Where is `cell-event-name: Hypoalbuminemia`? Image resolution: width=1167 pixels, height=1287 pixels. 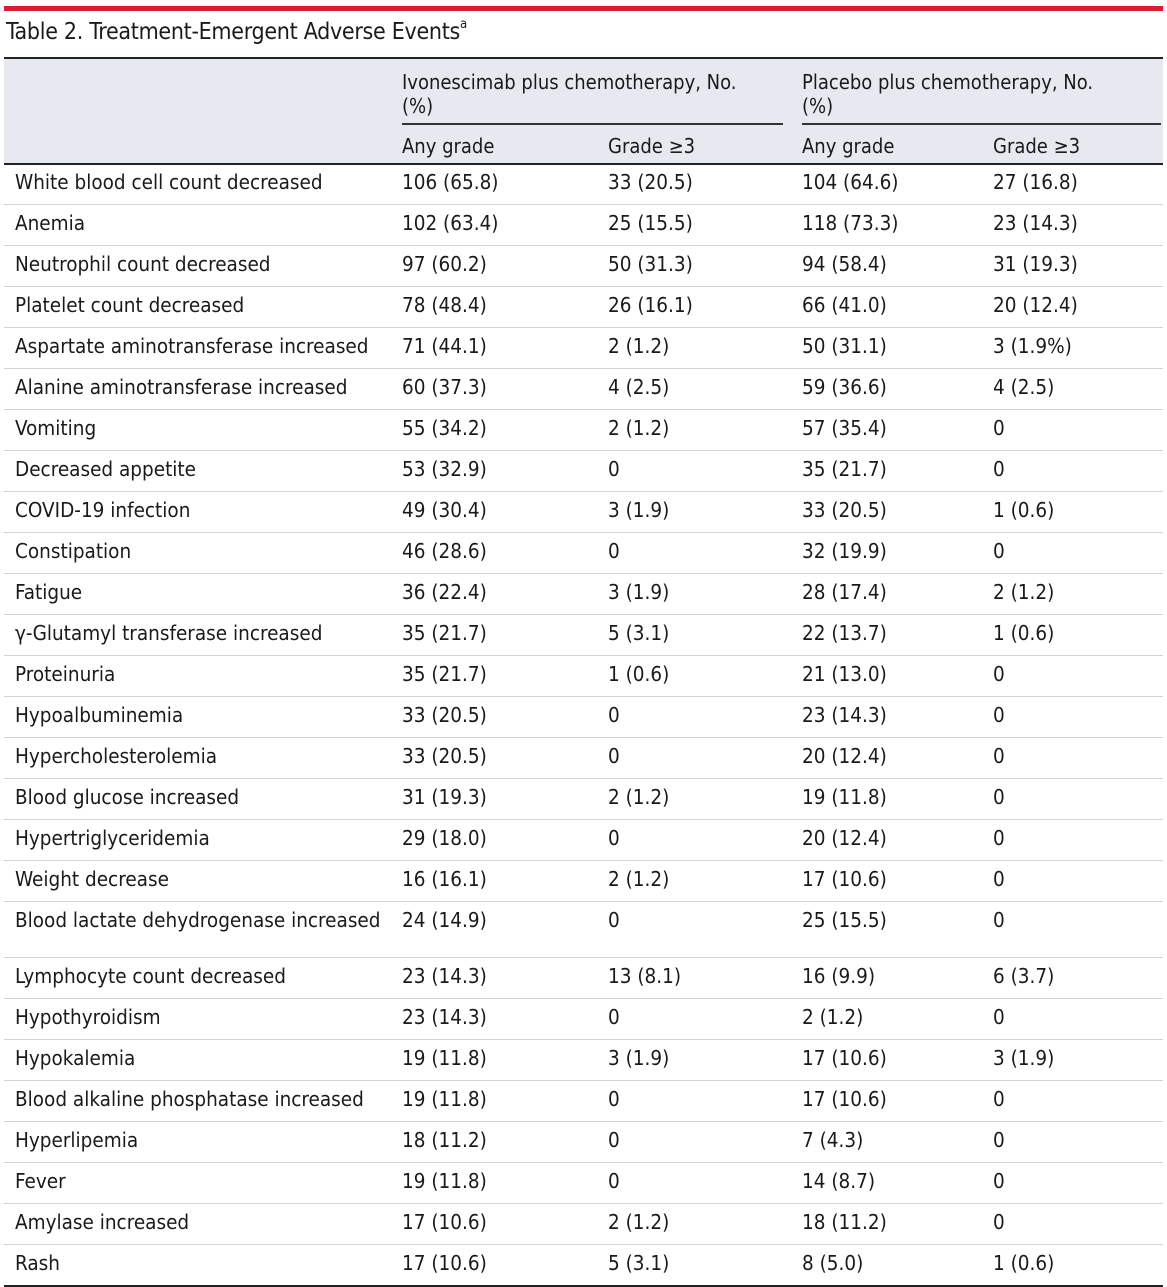 cell-event-name: Hypoalbuminemia is located at coordinates (99, 715).